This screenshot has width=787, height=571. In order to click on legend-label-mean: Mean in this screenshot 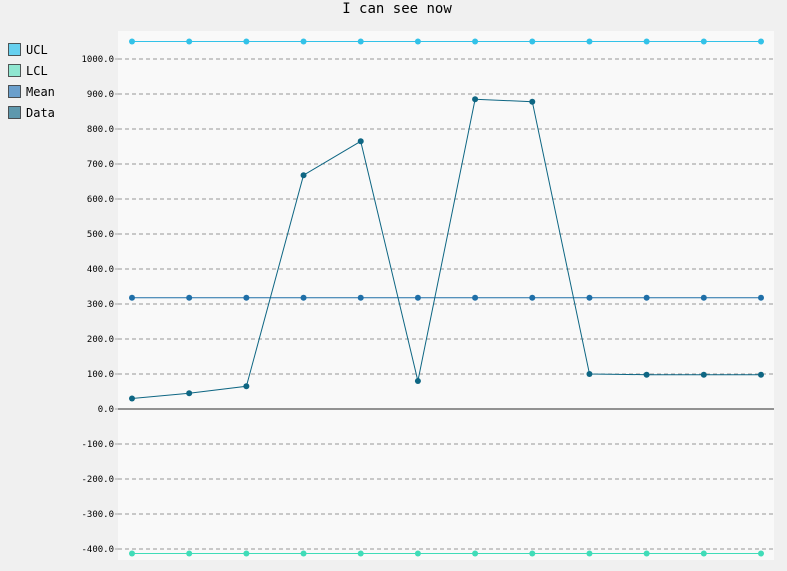, I will do `click(40, 92)`.